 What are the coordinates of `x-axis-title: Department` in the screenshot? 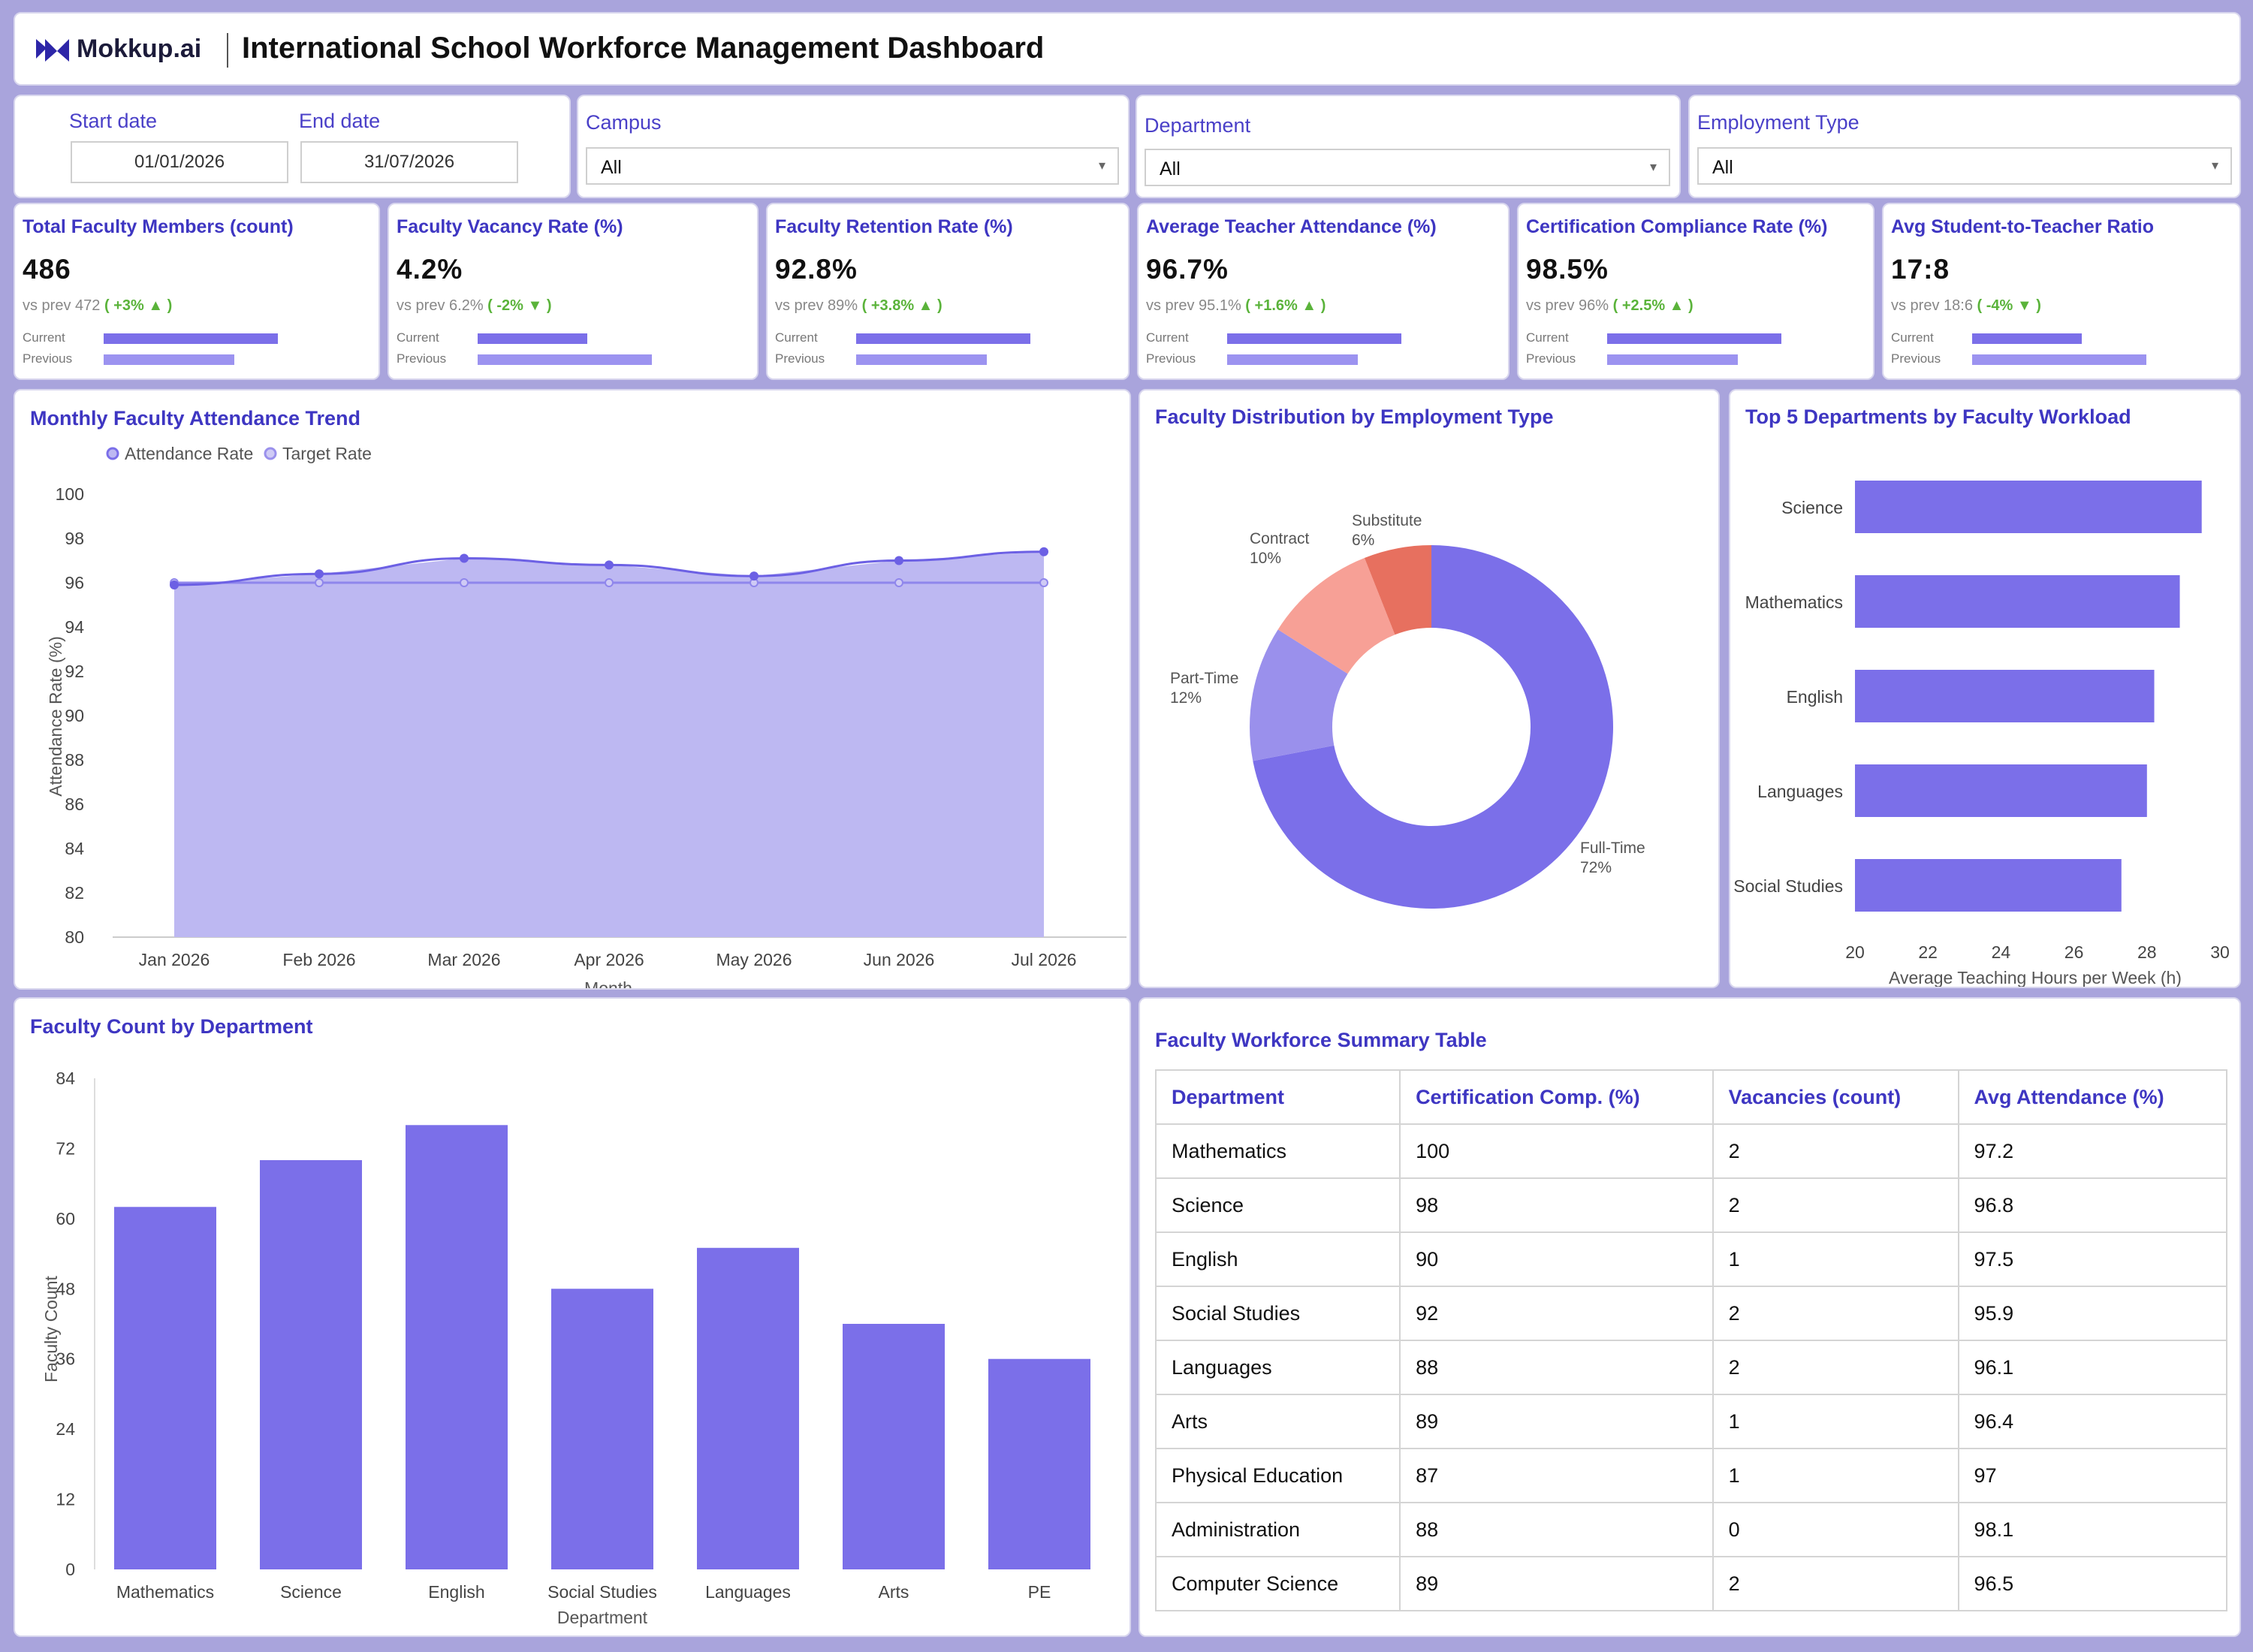 It's located at (602, 1617).